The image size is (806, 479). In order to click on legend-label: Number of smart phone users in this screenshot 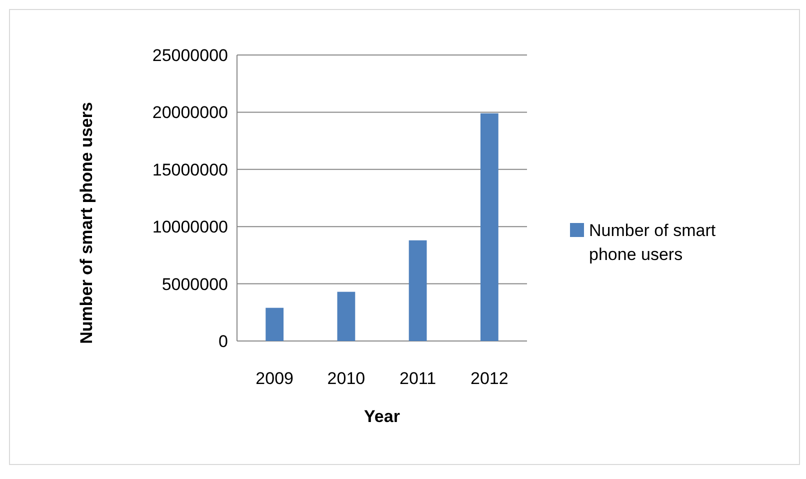, I will do `click(652, 242)`.